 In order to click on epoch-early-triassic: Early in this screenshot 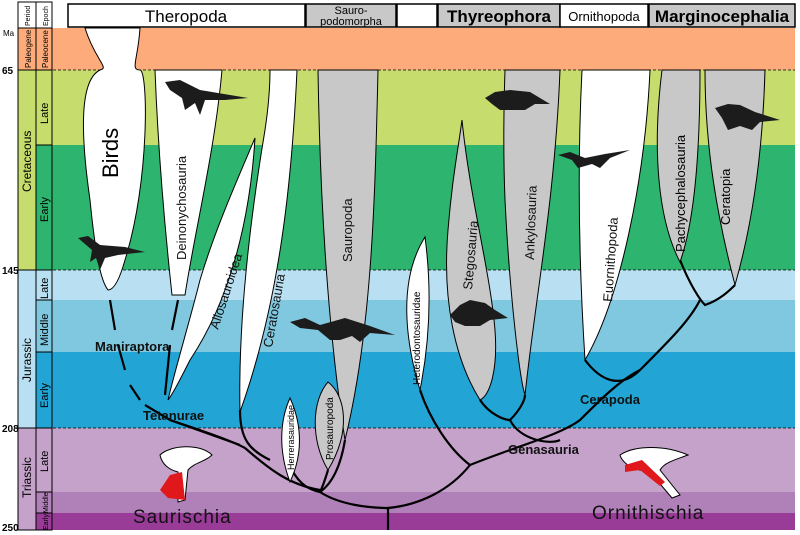, I will do `click(46, 522)`.